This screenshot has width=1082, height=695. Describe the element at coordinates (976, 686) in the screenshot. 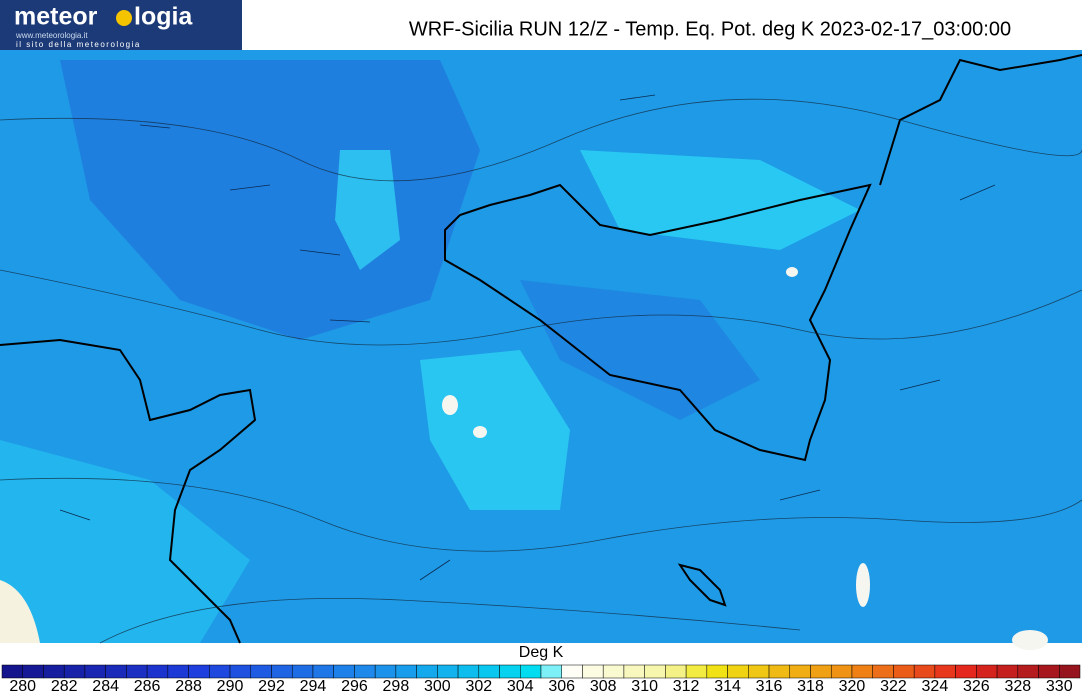

I see `colorbar-tick-label: 326` at that location.